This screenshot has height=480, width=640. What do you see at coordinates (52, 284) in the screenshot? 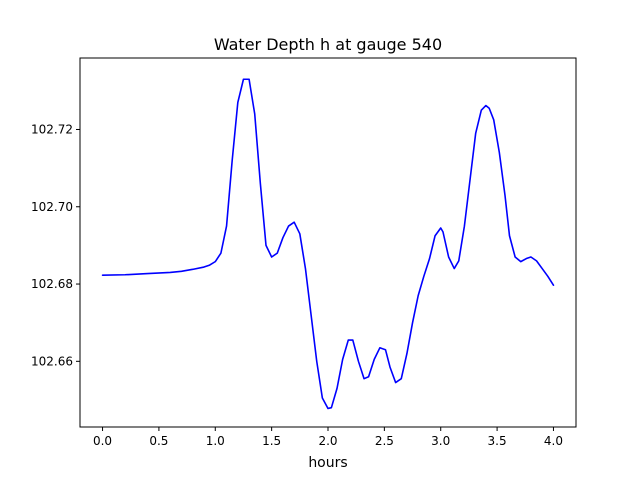
I see `y-tick-label: 102.68` at bounding box center [52, 284].